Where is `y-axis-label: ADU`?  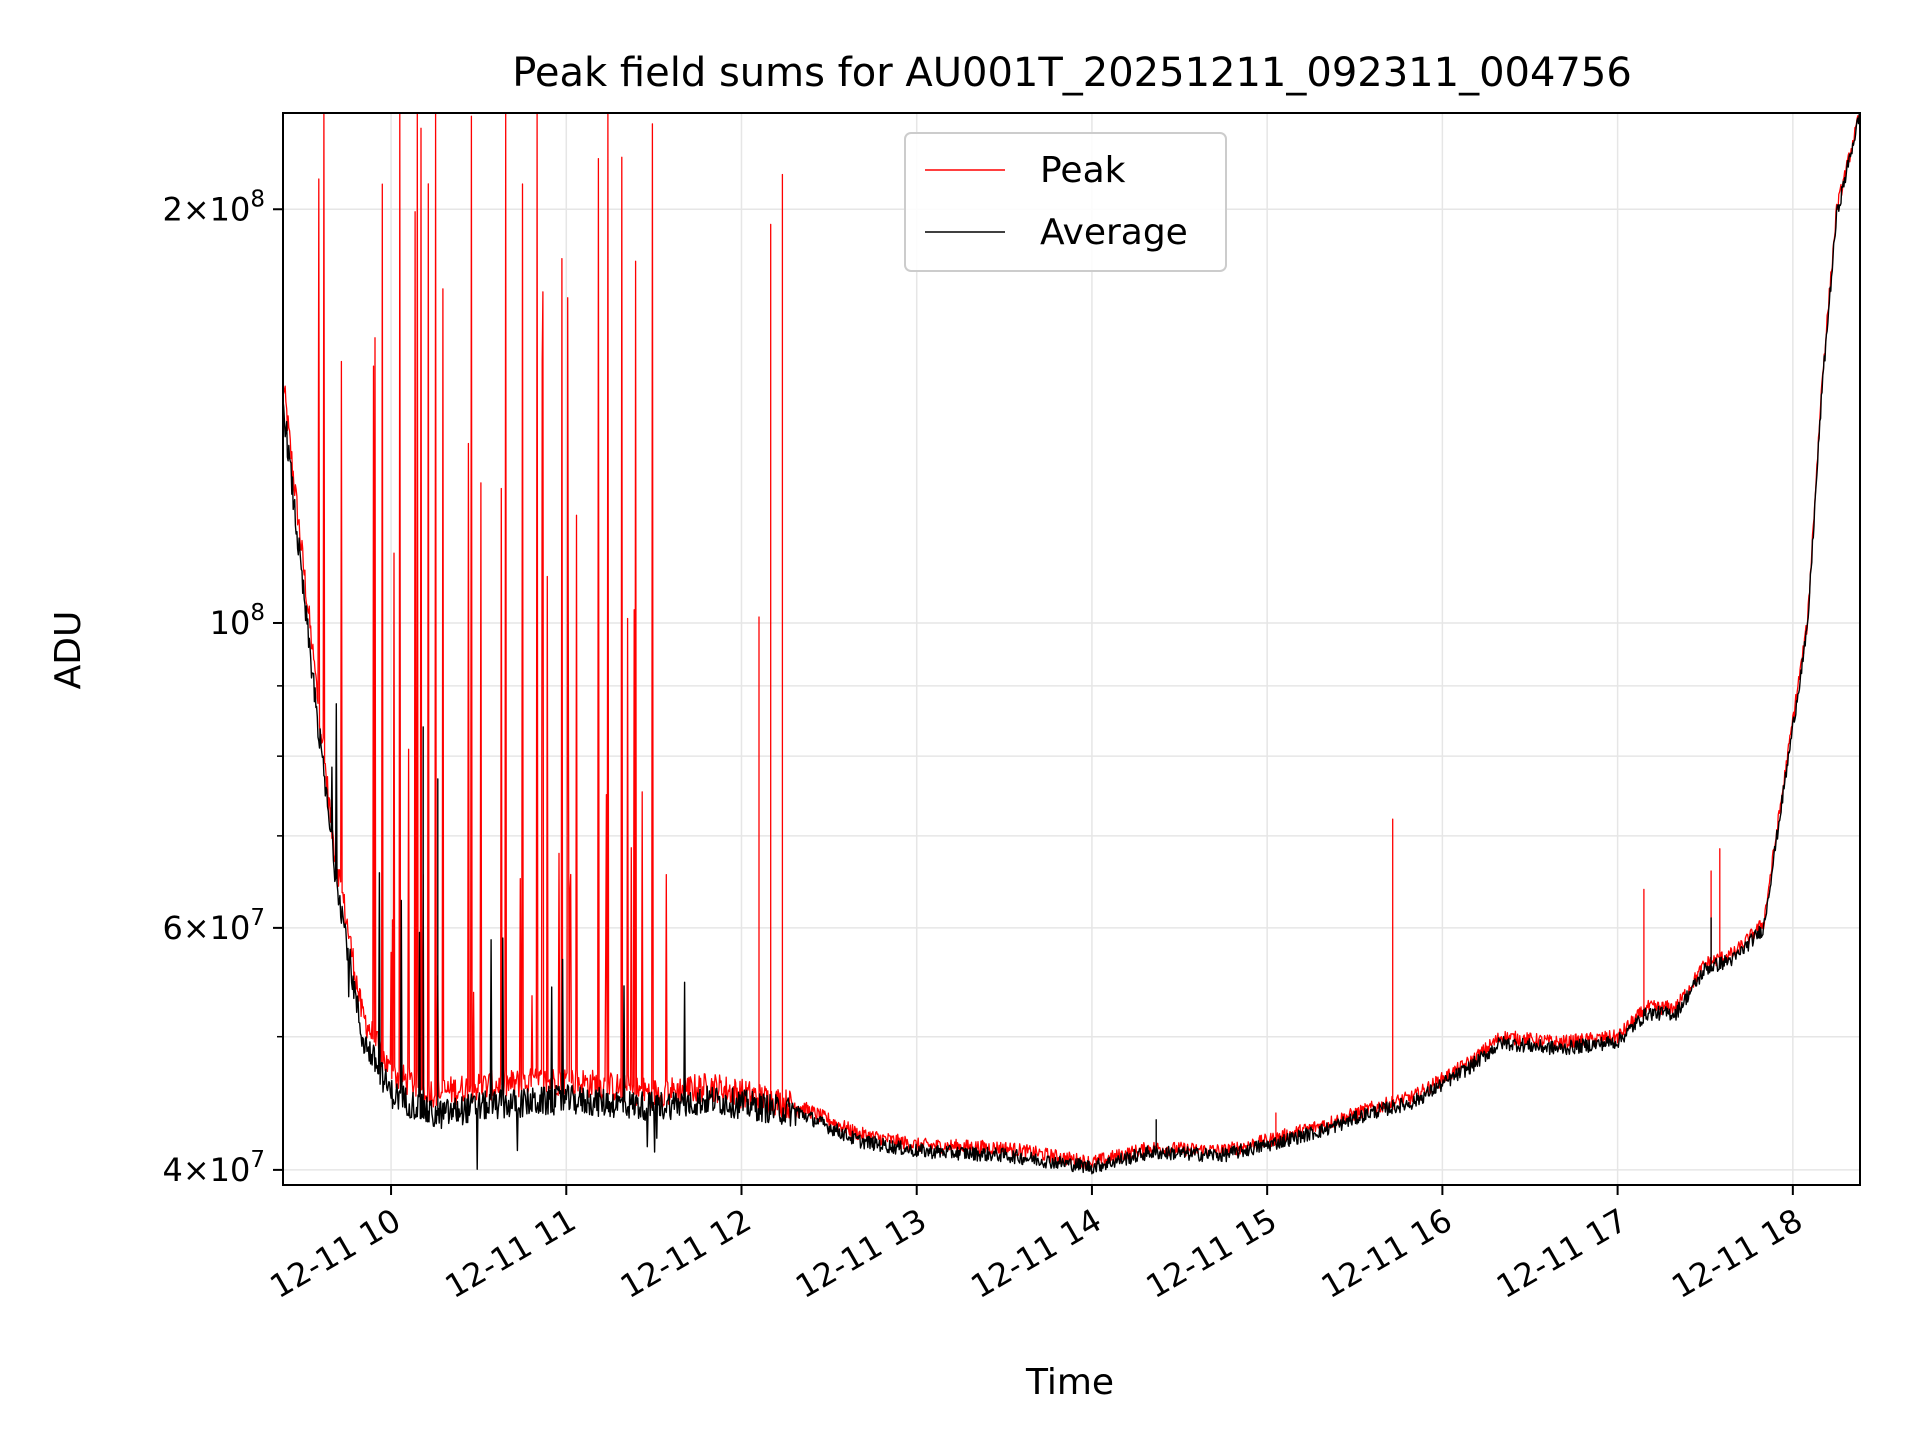
y-axis-label: ADU is located at coordinates (68, 650).